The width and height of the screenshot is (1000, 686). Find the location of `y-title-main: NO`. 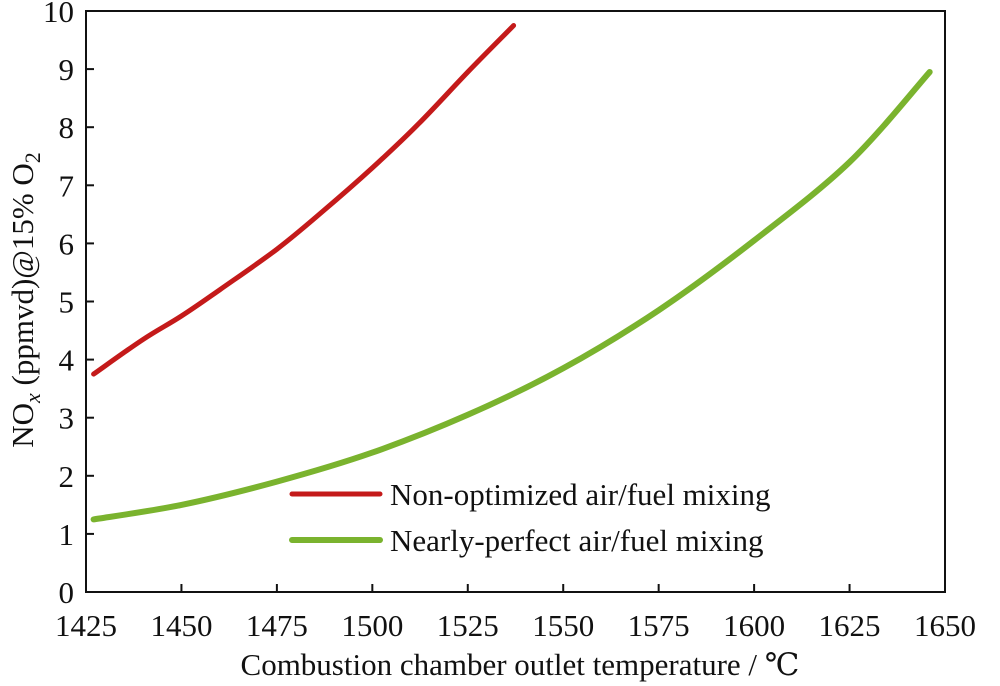

y-title-main: NO is located at coordinates (22, 425).